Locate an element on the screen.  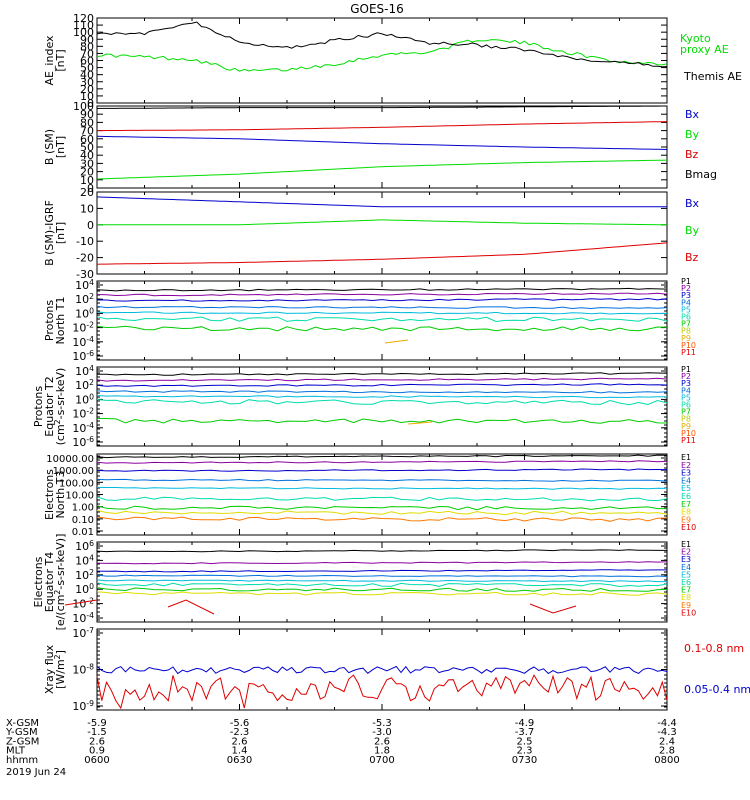
ephemeris-value: 0.9 is located at coordinates (97, 751).